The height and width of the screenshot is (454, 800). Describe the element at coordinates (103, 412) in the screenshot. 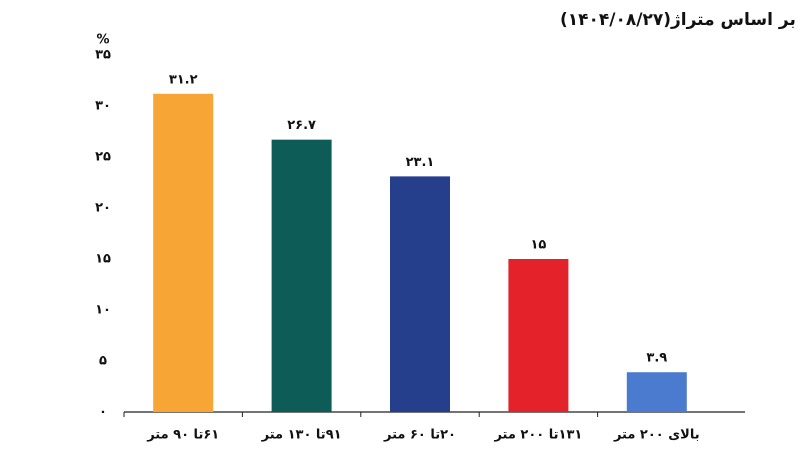

I see `y-tick-label: ۰` at that location.